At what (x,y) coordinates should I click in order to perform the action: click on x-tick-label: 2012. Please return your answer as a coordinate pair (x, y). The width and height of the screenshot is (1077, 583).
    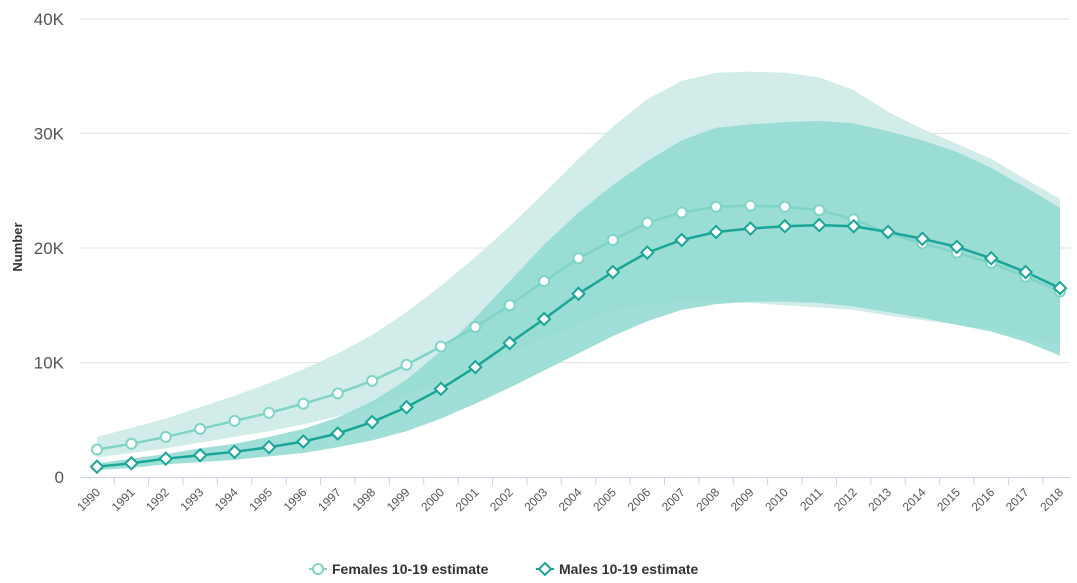
    Looking at the image, I should click on (845, 499).